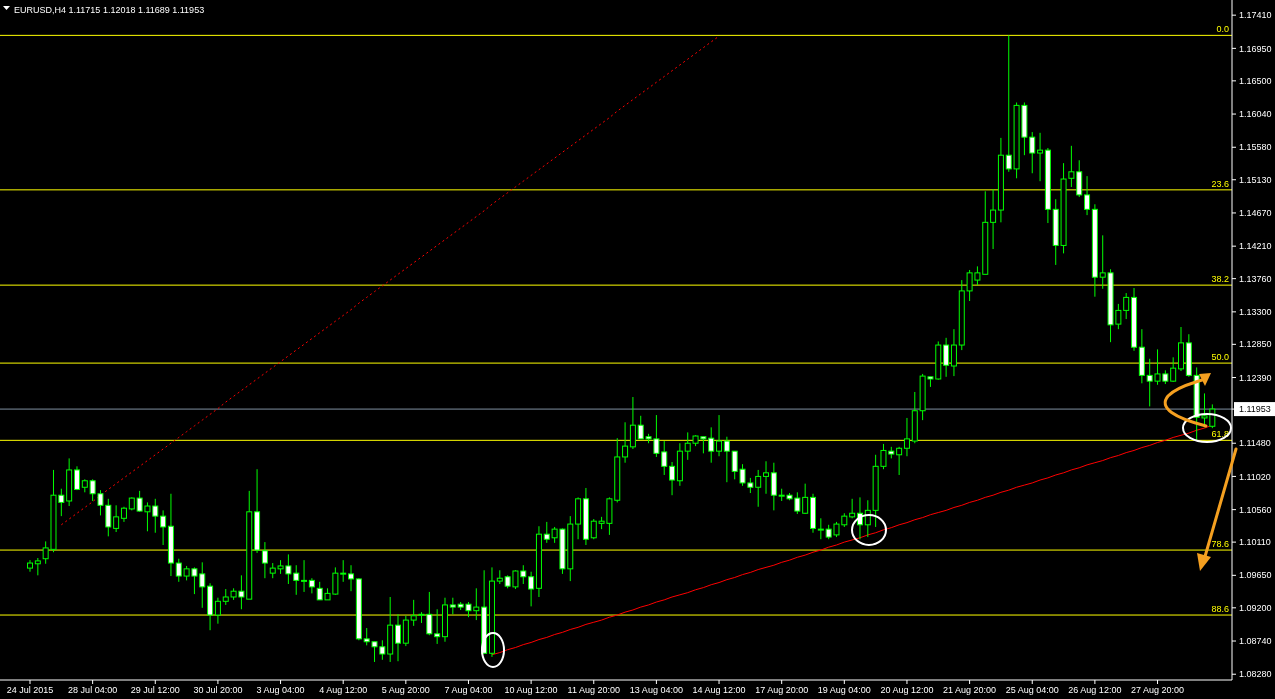  What do you see at coordinates (1255, 344) in the screenshot?
I see `y-tick-label: 1.12850` at bounding box center [1255, 344].